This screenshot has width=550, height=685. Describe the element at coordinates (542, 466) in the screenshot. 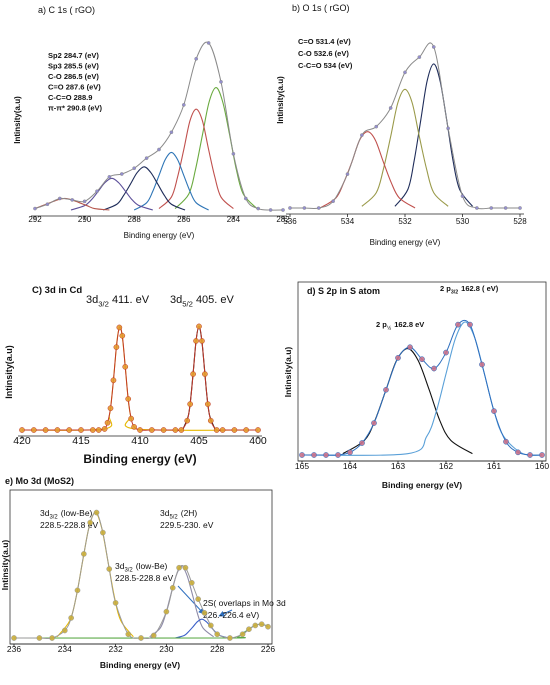

I see `x-tick-label: 160` at that location.